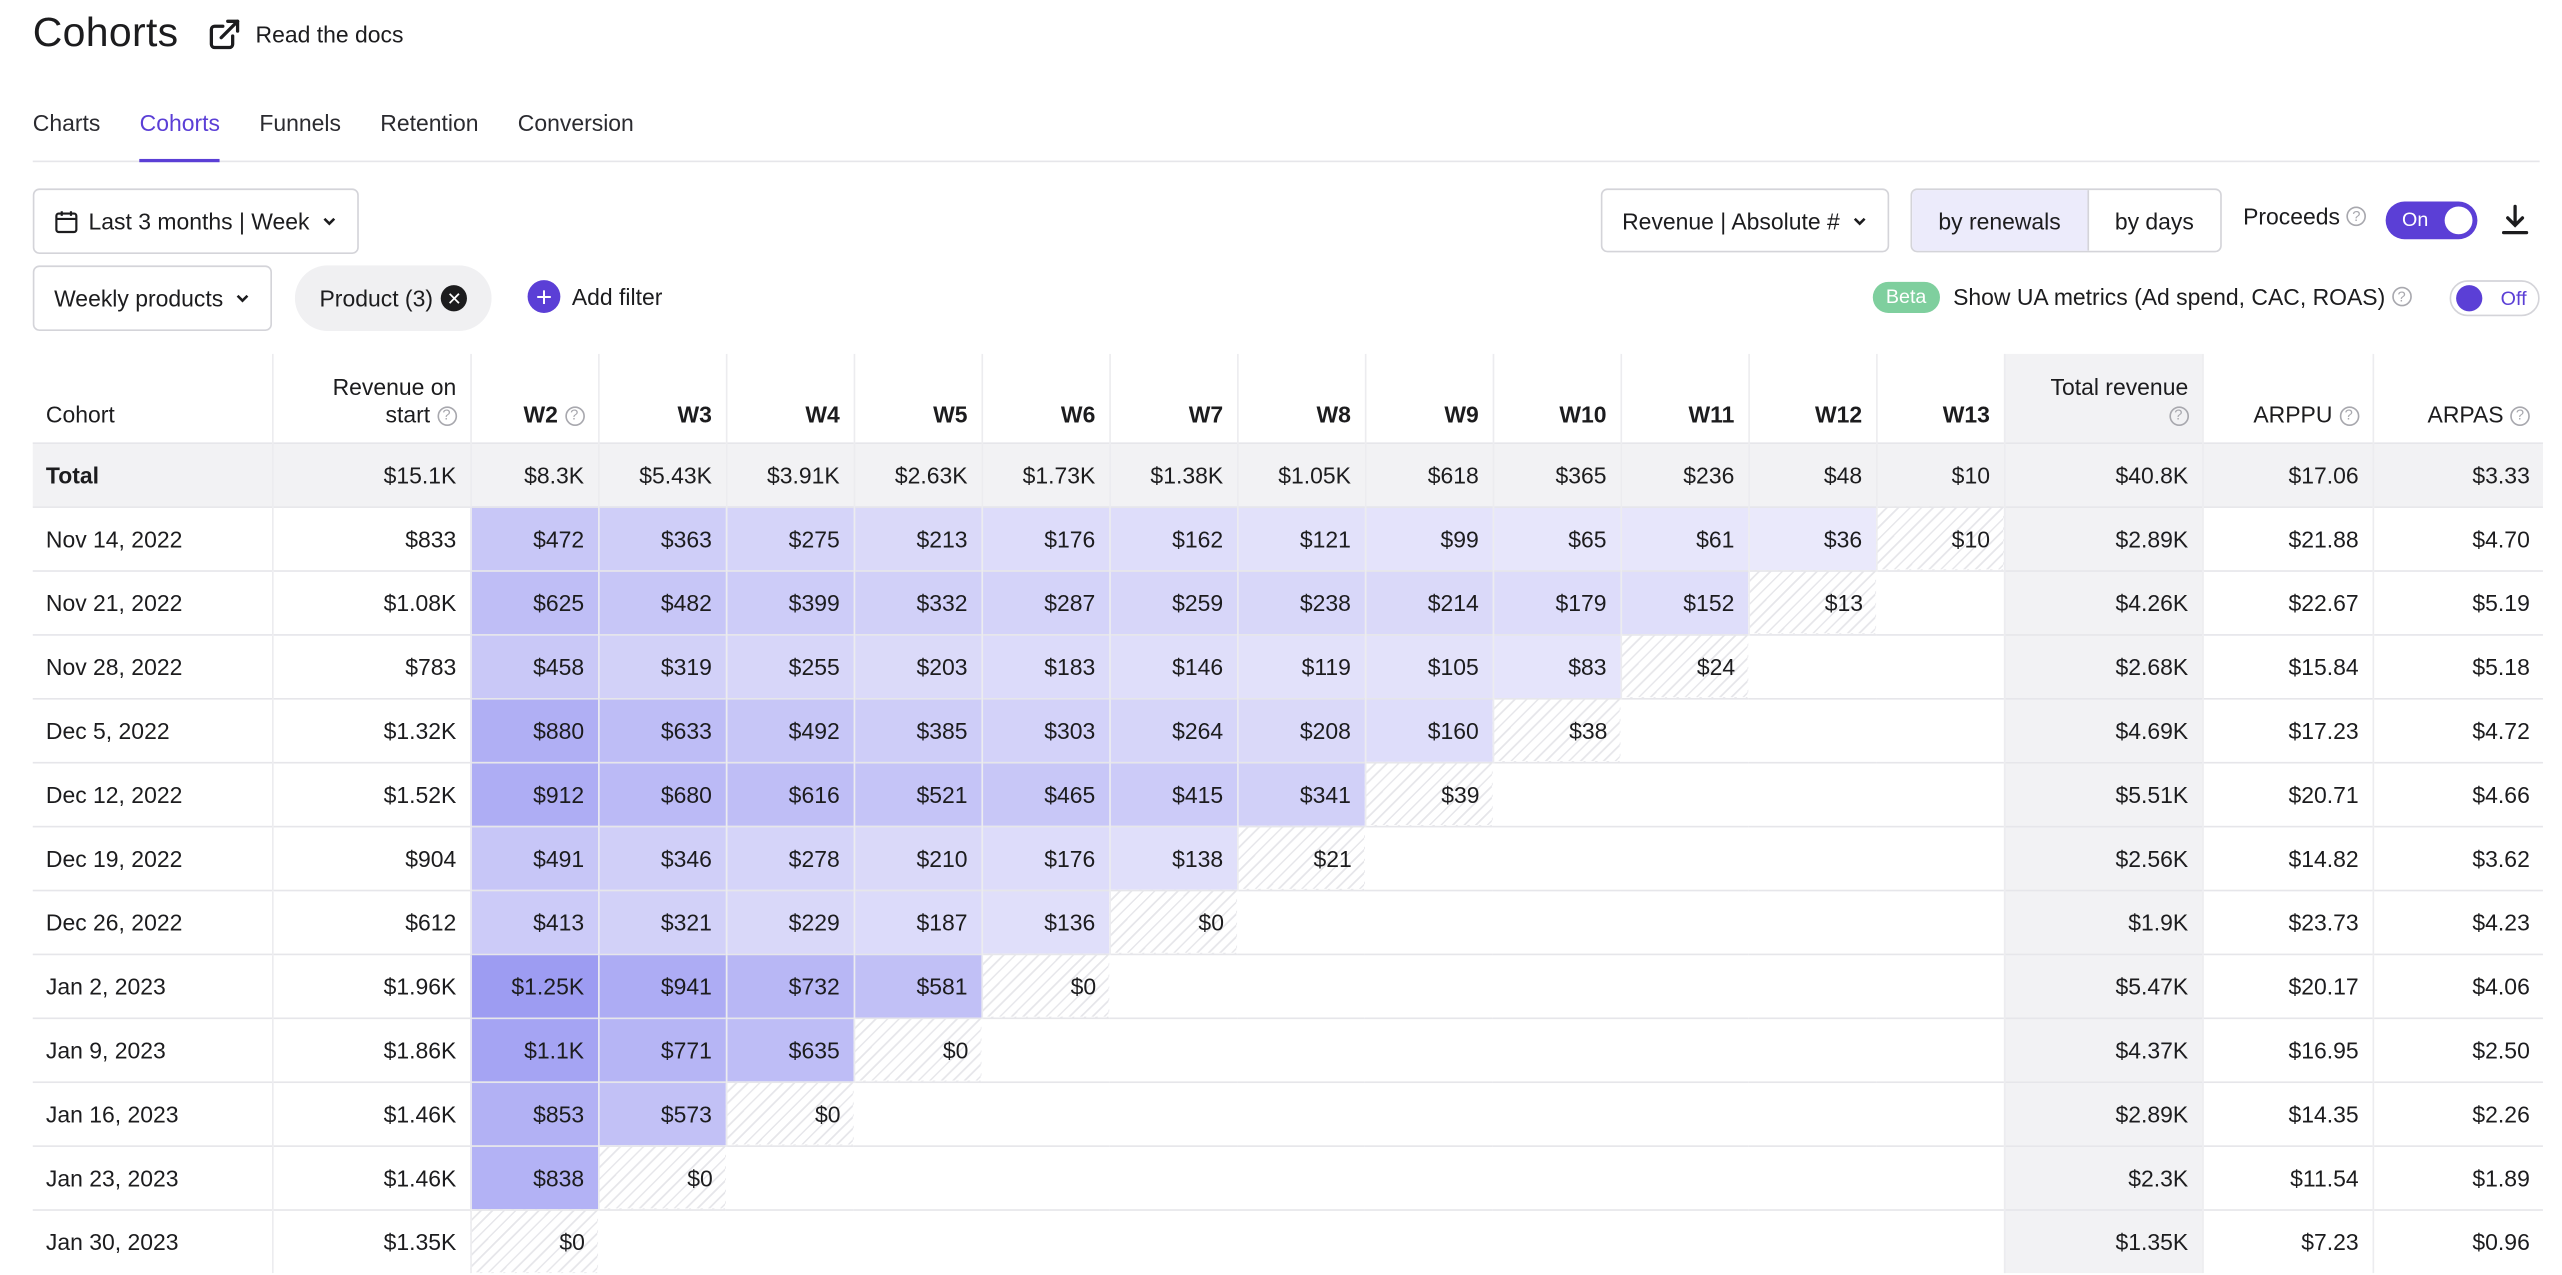  What do you see at coordinates (2457, 985) in the screenshot?
I see `arpas-cell: $4.06` at bounding box center [2457, 985].